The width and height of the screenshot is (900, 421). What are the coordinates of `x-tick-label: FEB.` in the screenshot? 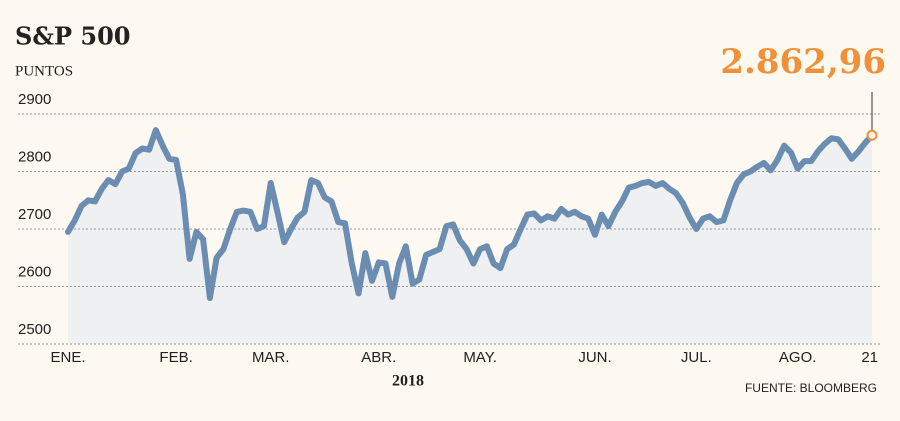 It's located at (175, 357).